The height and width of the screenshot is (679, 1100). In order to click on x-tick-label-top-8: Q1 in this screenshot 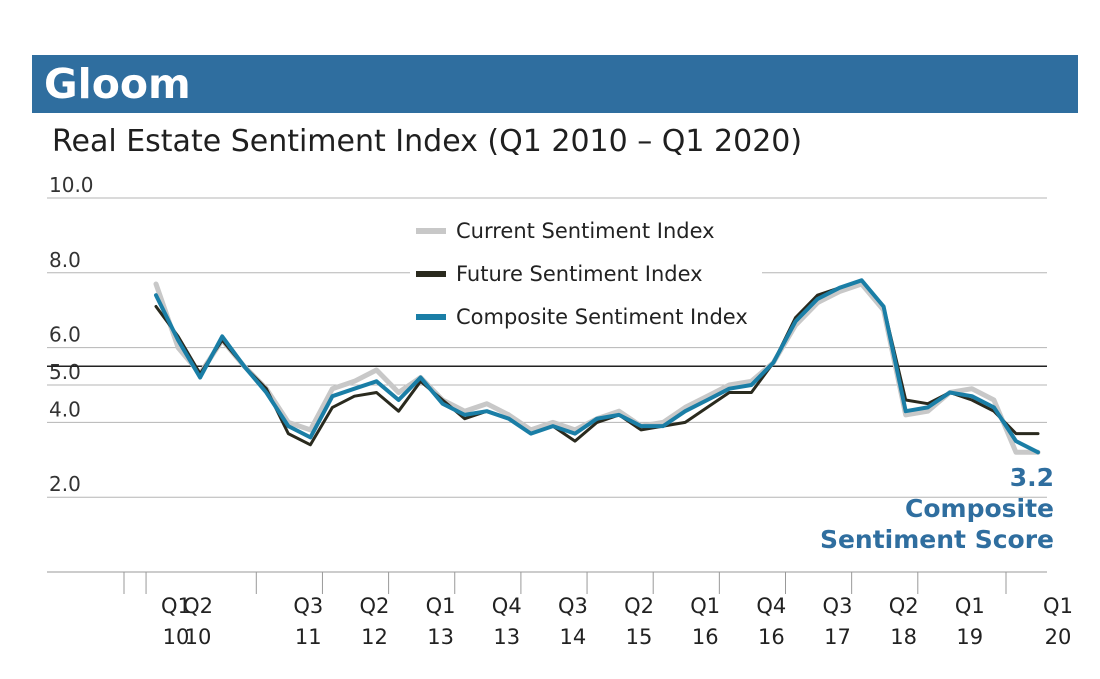, I will do `click(705, 606)`.